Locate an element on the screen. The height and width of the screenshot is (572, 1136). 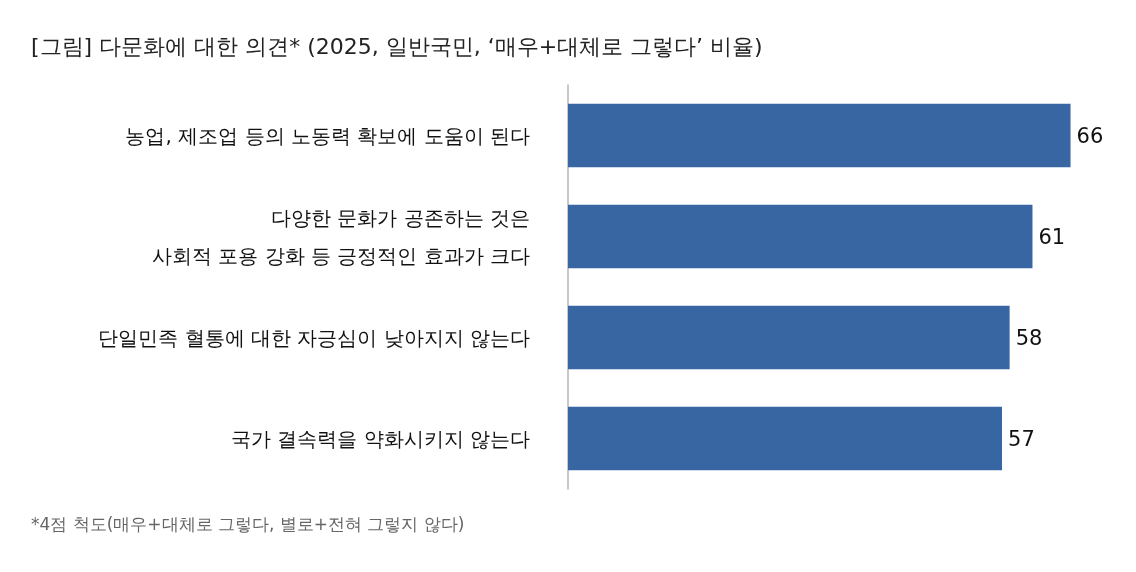
y-tick-label: 다양한 문화가 공존하는 것은 사회적 포용 강화 등 긍정적인 효과가 크다 is located at coordinates (340, 236).